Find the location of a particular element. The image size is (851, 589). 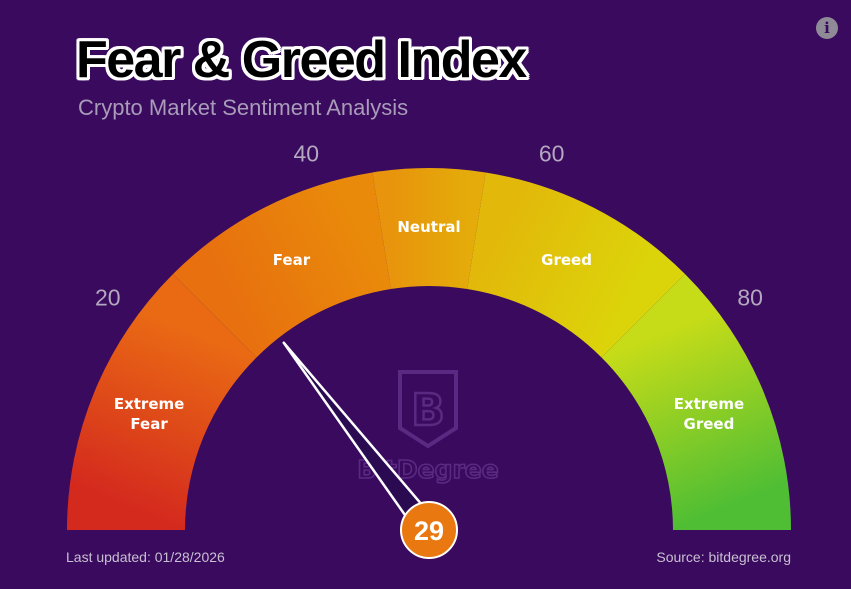

zone-extreme-greed is located at coordinates (696, 402).